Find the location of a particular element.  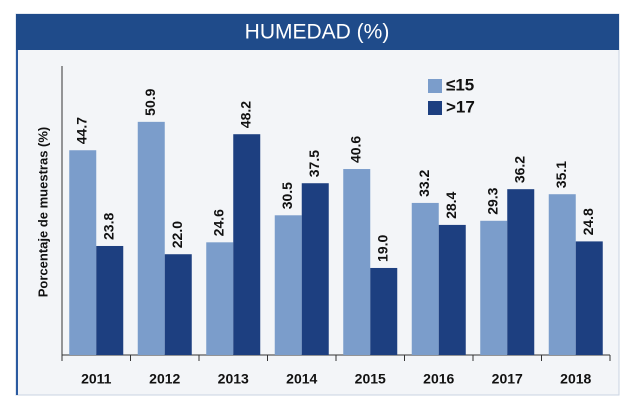

data-label: 37.5 is located at coordinates (314, 163).